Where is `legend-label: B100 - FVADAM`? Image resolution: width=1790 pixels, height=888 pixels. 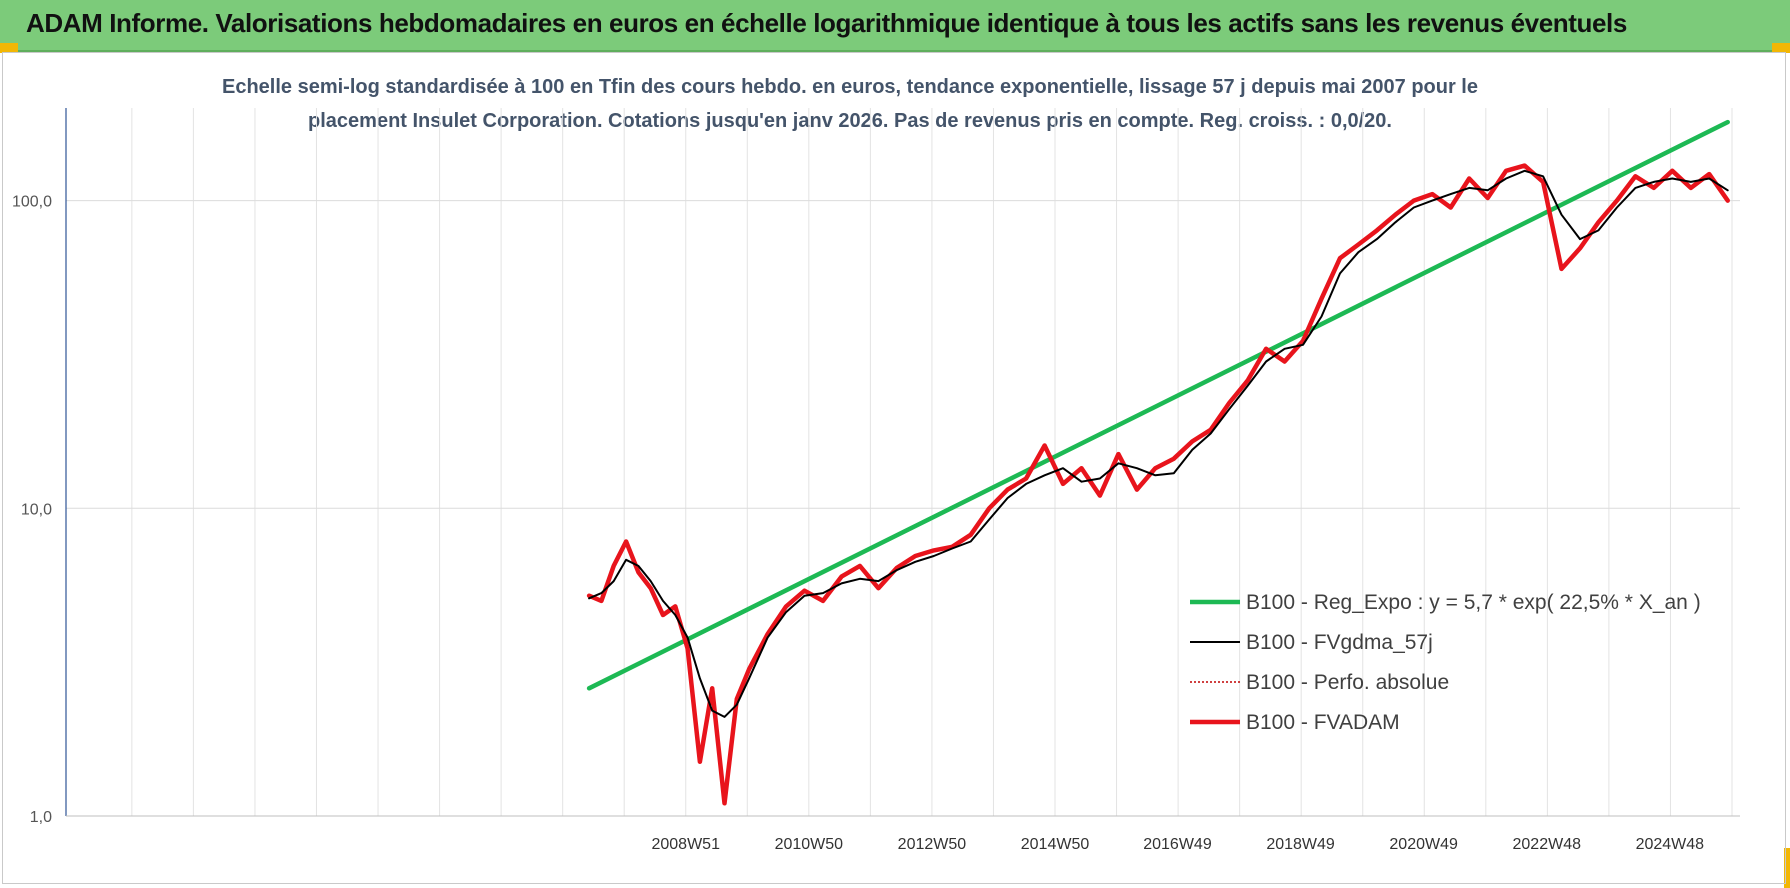
legend-label: B100 - FVADAM is located at coordinates (1323, 722).